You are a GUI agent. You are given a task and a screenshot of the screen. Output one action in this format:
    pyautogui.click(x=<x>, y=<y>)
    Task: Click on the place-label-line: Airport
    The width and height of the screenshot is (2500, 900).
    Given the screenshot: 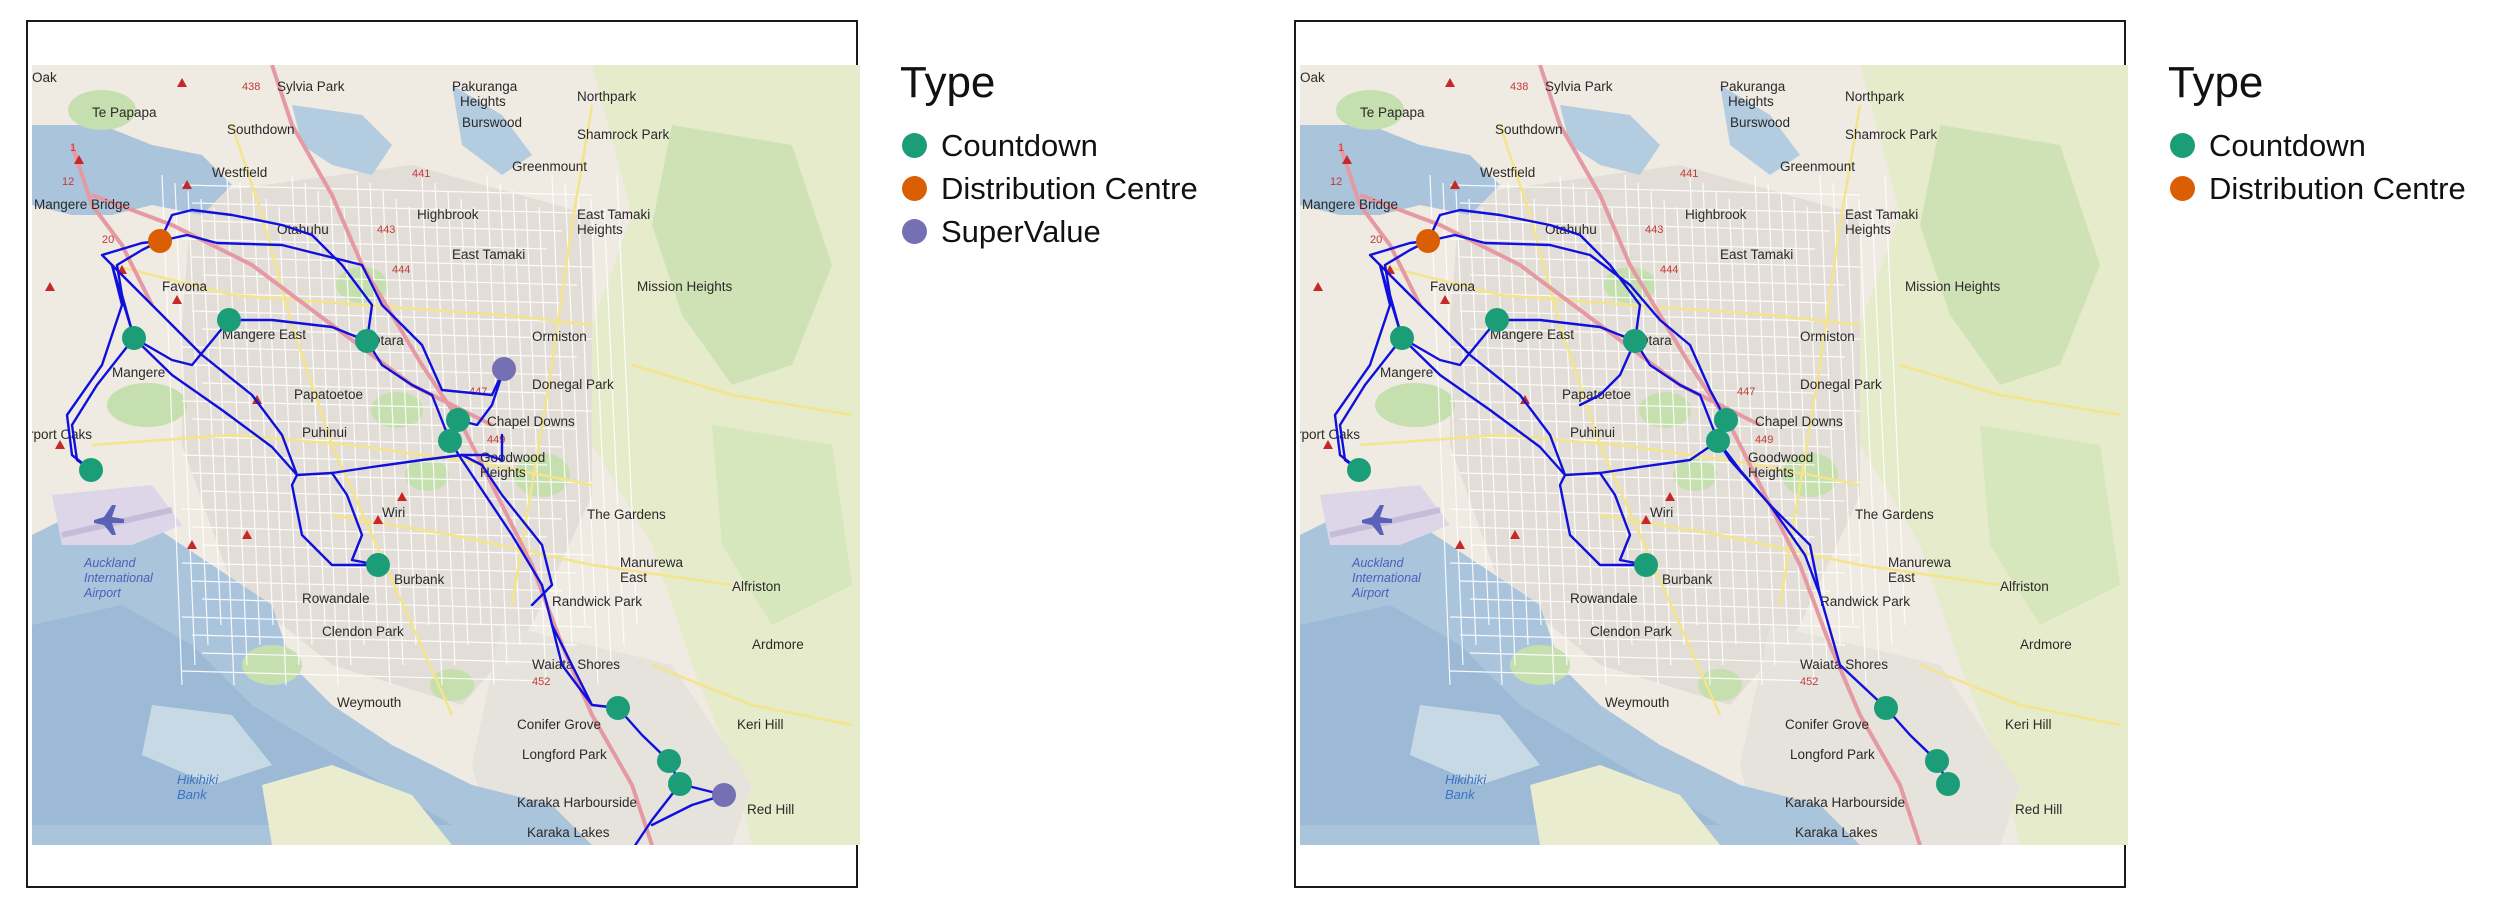 What is the action you would take?
    pyautogui.click(x=1370, y=593)
    